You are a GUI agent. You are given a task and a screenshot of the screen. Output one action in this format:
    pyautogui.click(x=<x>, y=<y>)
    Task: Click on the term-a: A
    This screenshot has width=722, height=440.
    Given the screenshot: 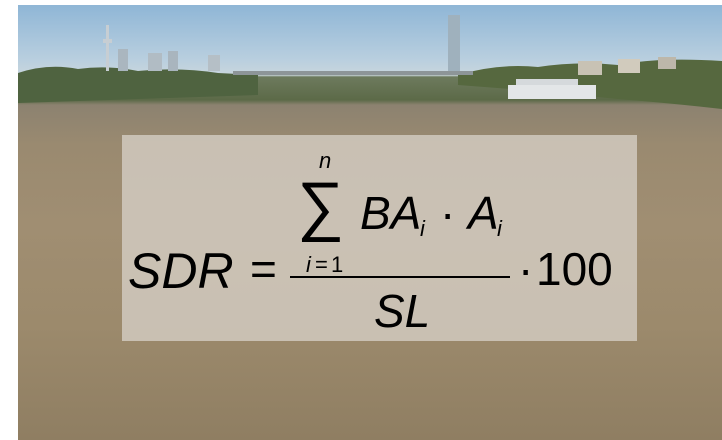 What is the action you would take?
    pyautogui.click(x=483, y=213)
    